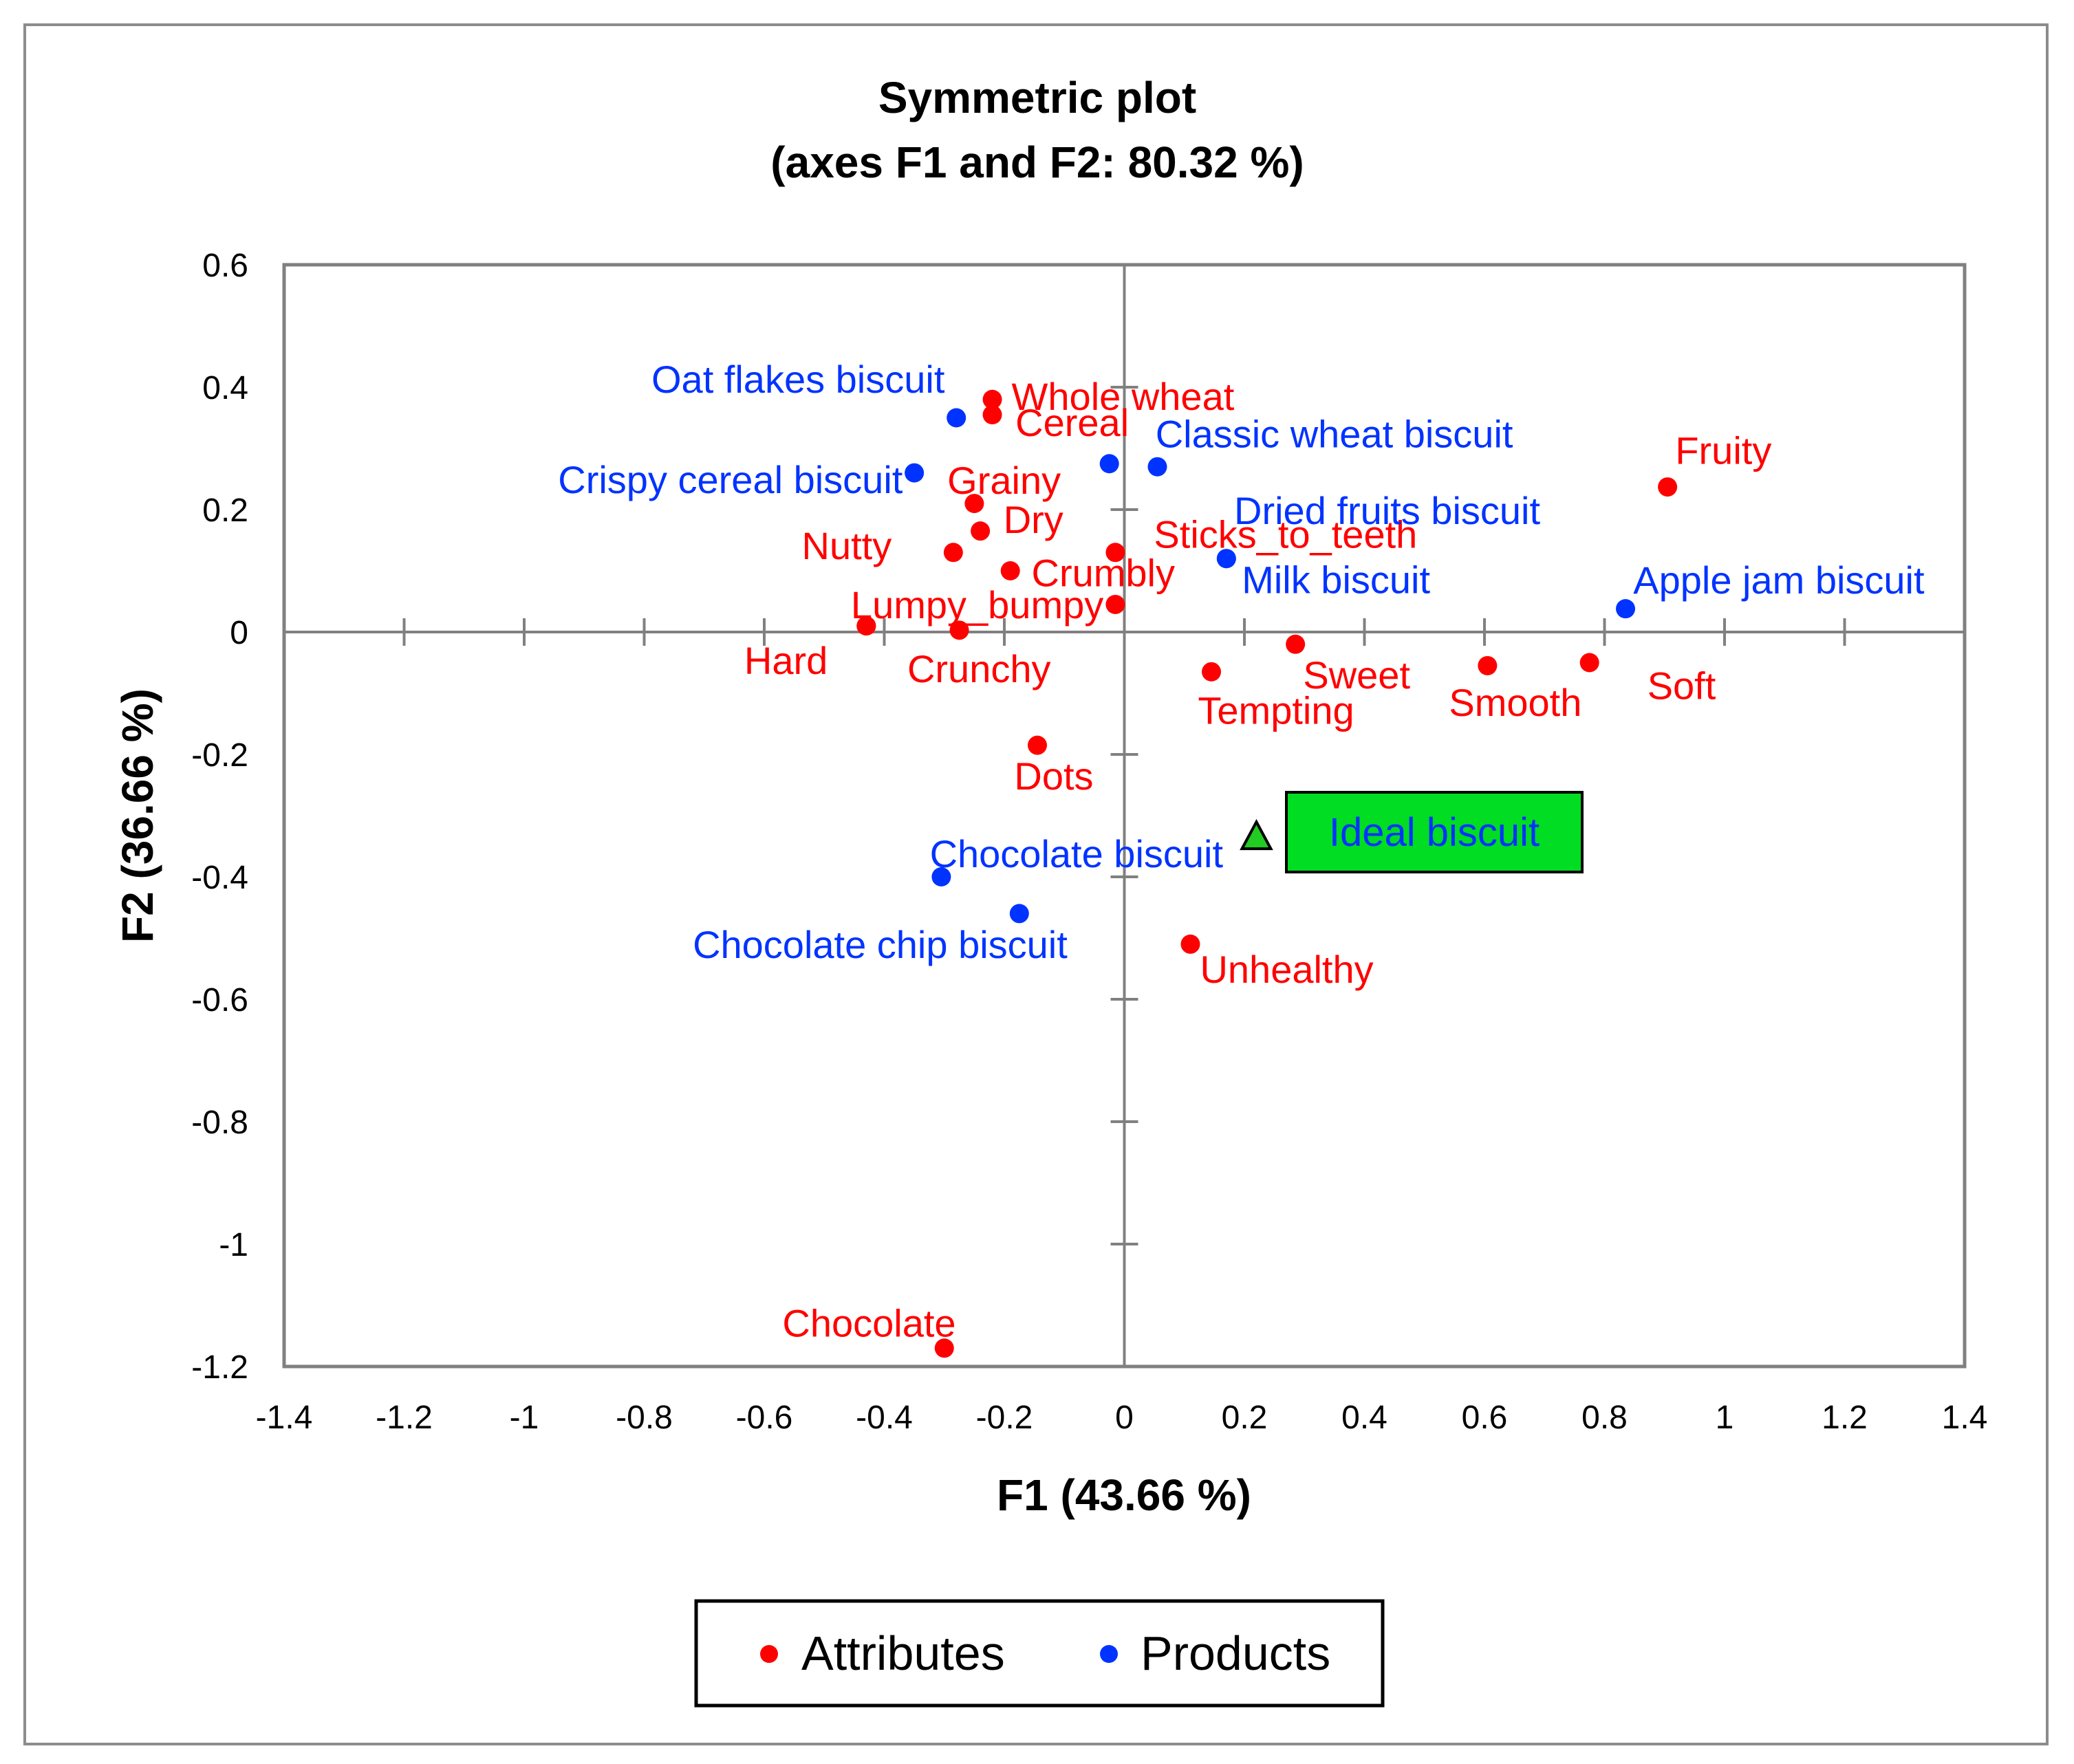 Image resolution: width=2074 pixels, height=1764 pixels. I want to click on legend: Attributes Products, so click(1039, 1653).